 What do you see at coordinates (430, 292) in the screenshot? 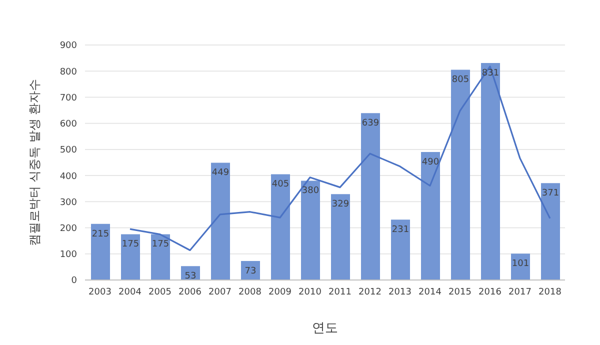
I see `x-tick-label: 2014` at bounding box center [430, 292].